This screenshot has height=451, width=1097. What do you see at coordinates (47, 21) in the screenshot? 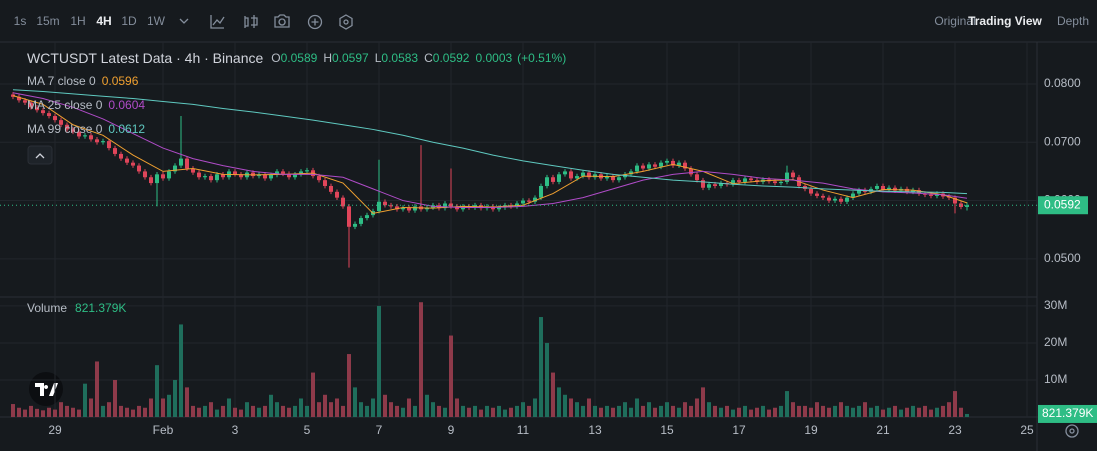
I see `interval-button: 15m` at bounding box center [47, 21].